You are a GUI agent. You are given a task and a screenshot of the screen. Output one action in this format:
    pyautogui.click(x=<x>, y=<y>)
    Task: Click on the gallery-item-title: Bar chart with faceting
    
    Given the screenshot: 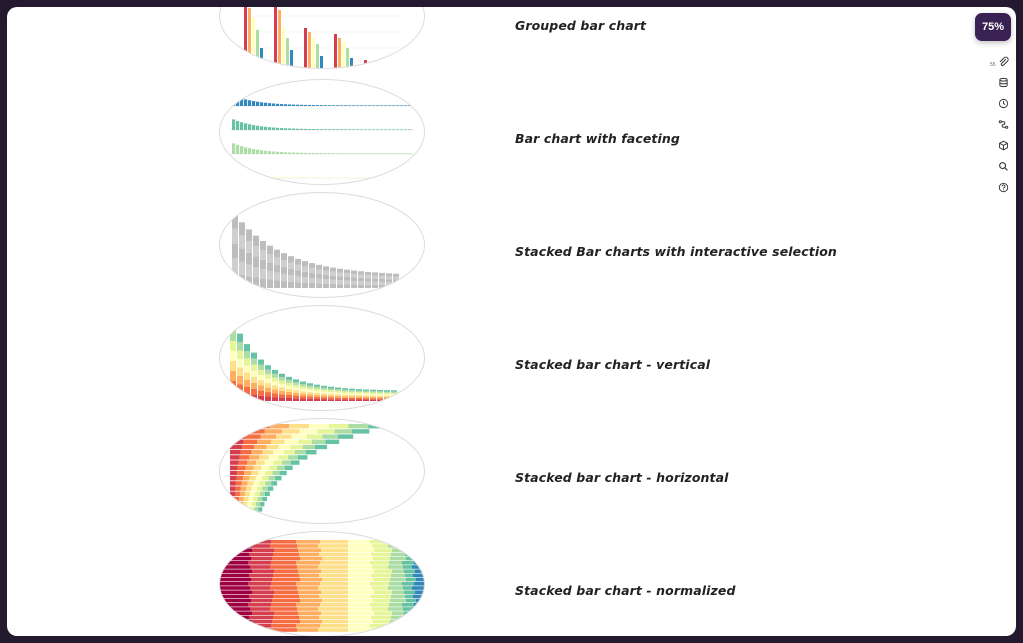 What is the action you would take?
    pyautogui.click(x=597, y=138)
    